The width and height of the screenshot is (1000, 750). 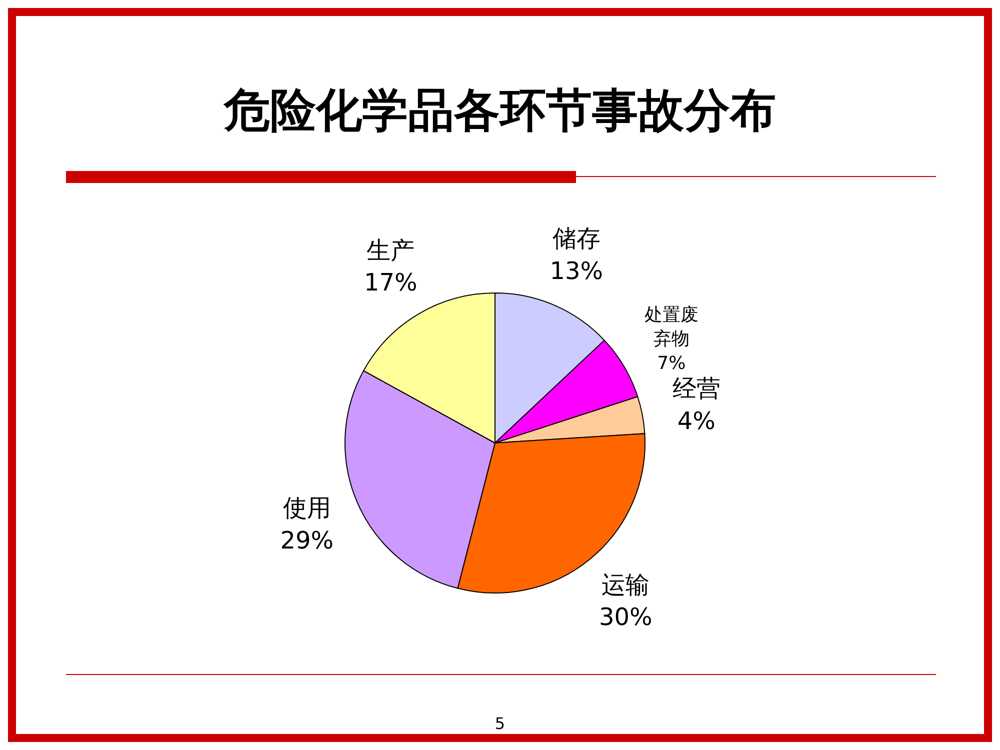 I want to click on slice-label: 经营, so click(x=696, y=388).